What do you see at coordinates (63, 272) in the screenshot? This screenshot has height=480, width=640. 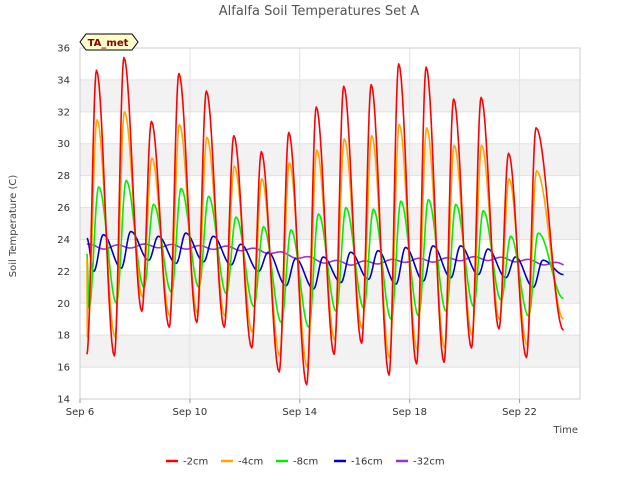 I see `y-tick-label: 22` at bounding box center [63, 272].